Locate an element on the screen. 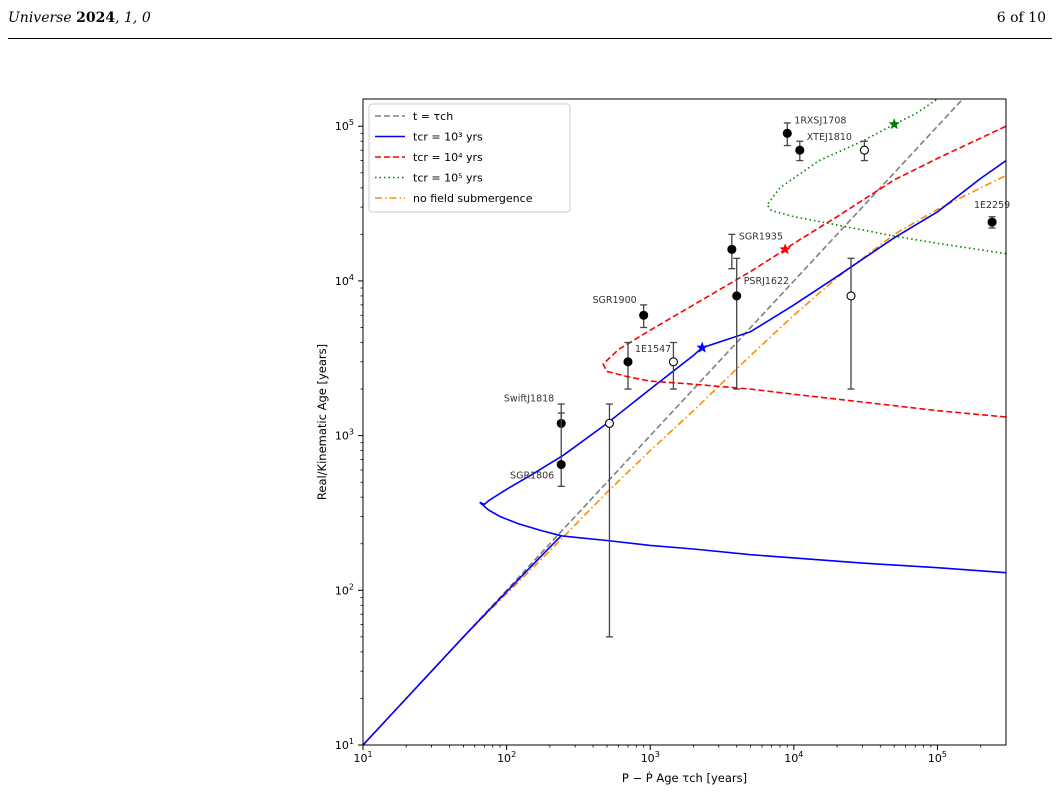 Image resolution: width=1060 pixels, height=794 pixels. legend-label: tcr = 10⁴ yrs is located at coordinates (448, 157).